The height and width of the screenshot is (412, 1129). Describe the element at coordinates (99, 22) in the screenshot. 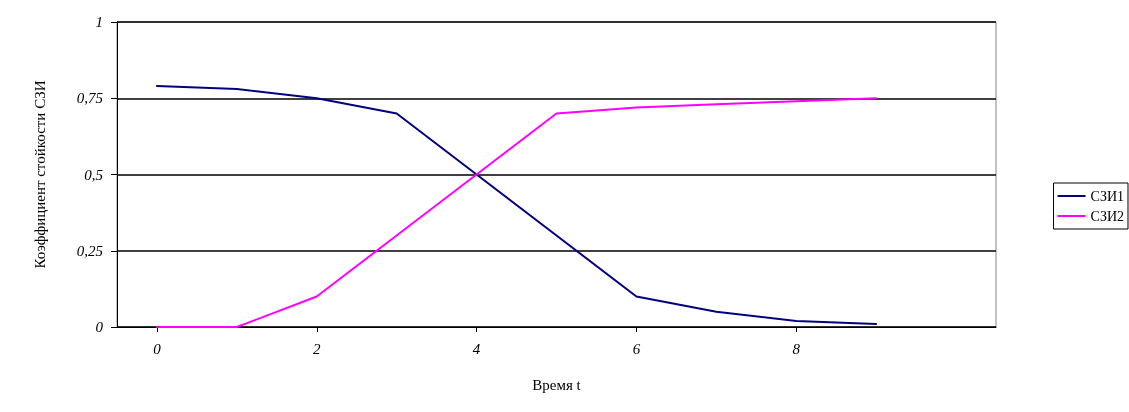

I see `y-tick-label: 1` at that location.